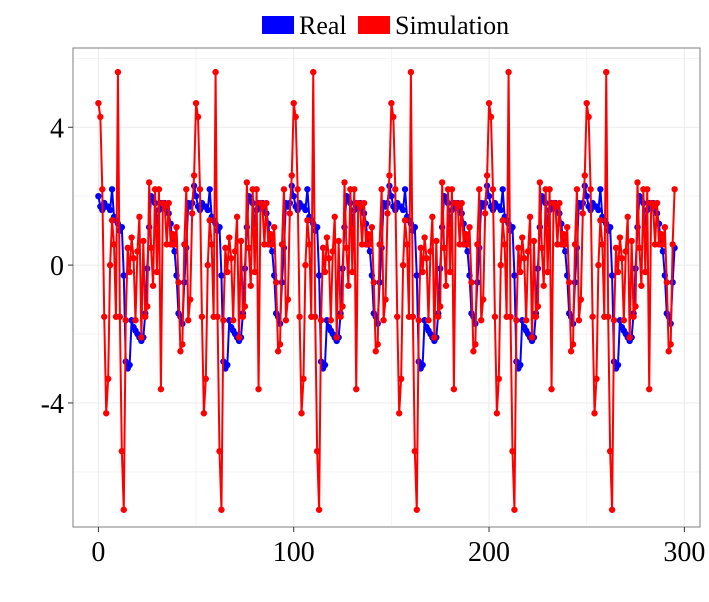  Describe the element at coordinates (452, 25) in the screenshot. I see `legend-simulation-label: Simulation` at that location.